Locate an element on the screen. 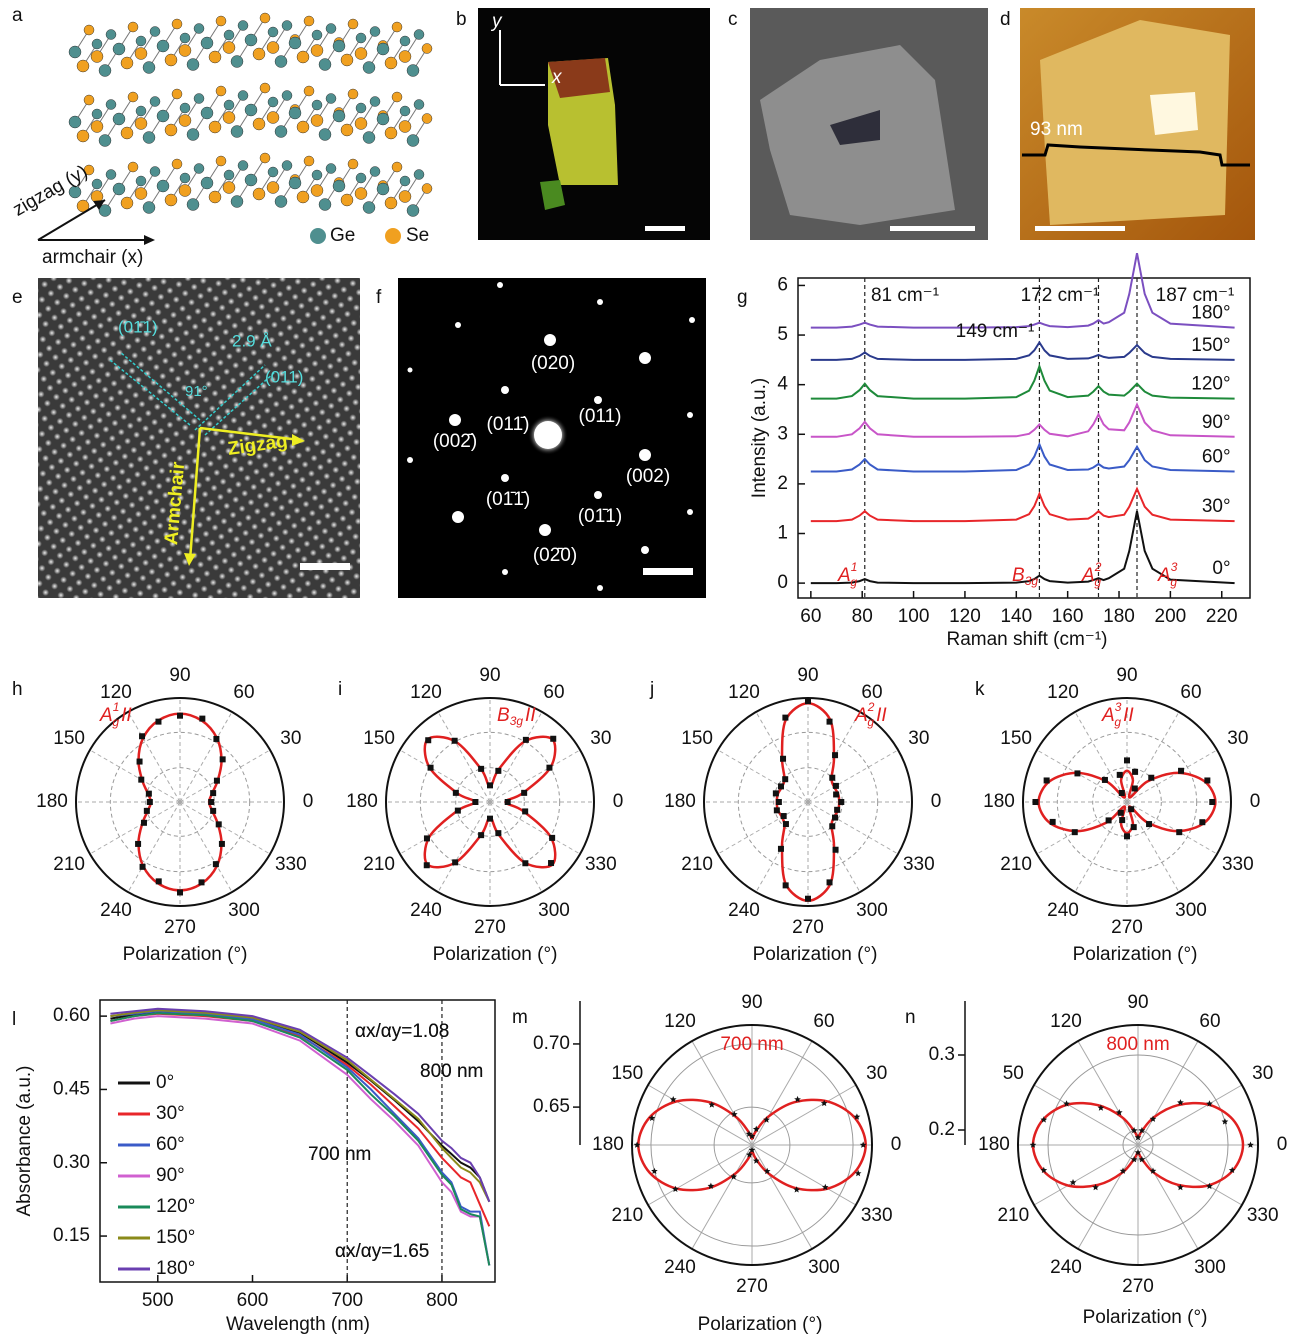 Image resolution: width=1297 pixels, height=1337 pixels. theta-tick-label: 330 is located at coordinates (291, 864).